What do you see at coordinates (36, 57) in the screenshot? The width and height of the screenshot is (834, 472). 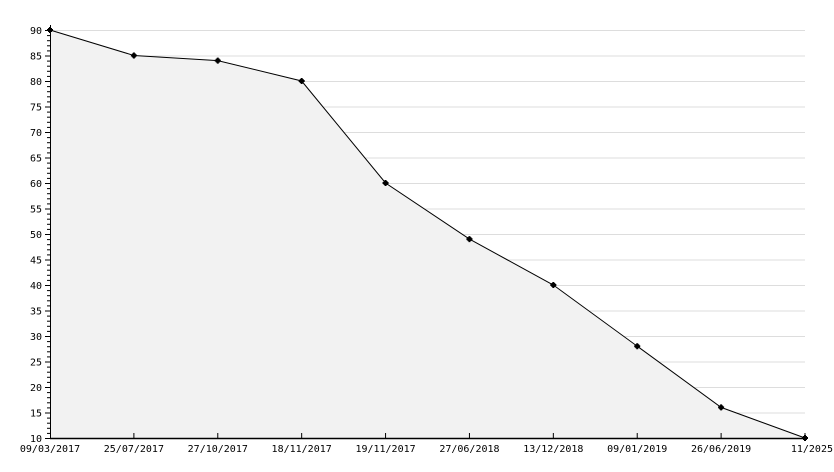 I see `y-tick-label: 85` at bounding box center [36, 57].